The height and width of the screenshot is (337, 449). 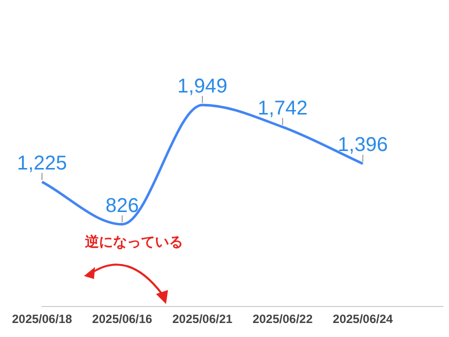 I want to click on text: 逆になっている, so click(x=133, y=242).